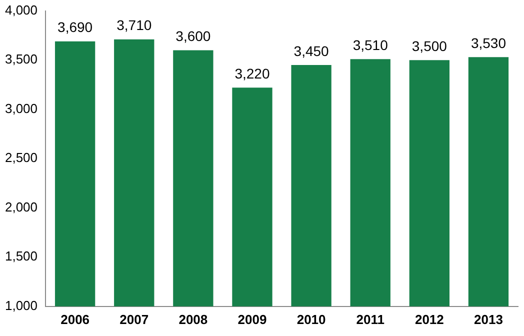  What do you see at coordinates (252, 74) in the screenshot?
I see `data-label: 3,220` at bounding box center [252, 74].